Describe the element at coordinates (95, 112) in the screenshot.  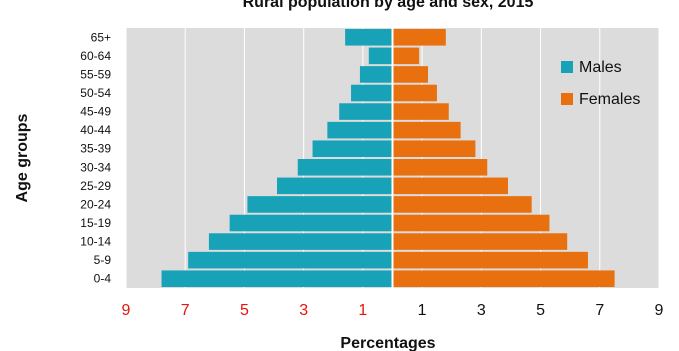
I see `y-tick-label: 45-49` at that location.